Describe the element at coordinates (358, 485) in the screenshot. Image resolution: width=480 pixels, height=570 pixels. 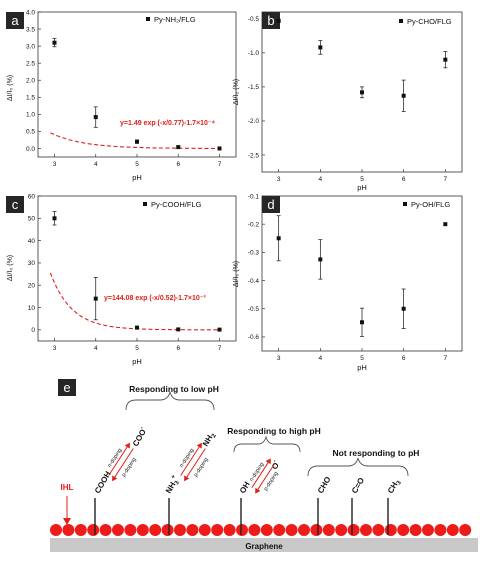
I see `group-co: C=O` at that location.